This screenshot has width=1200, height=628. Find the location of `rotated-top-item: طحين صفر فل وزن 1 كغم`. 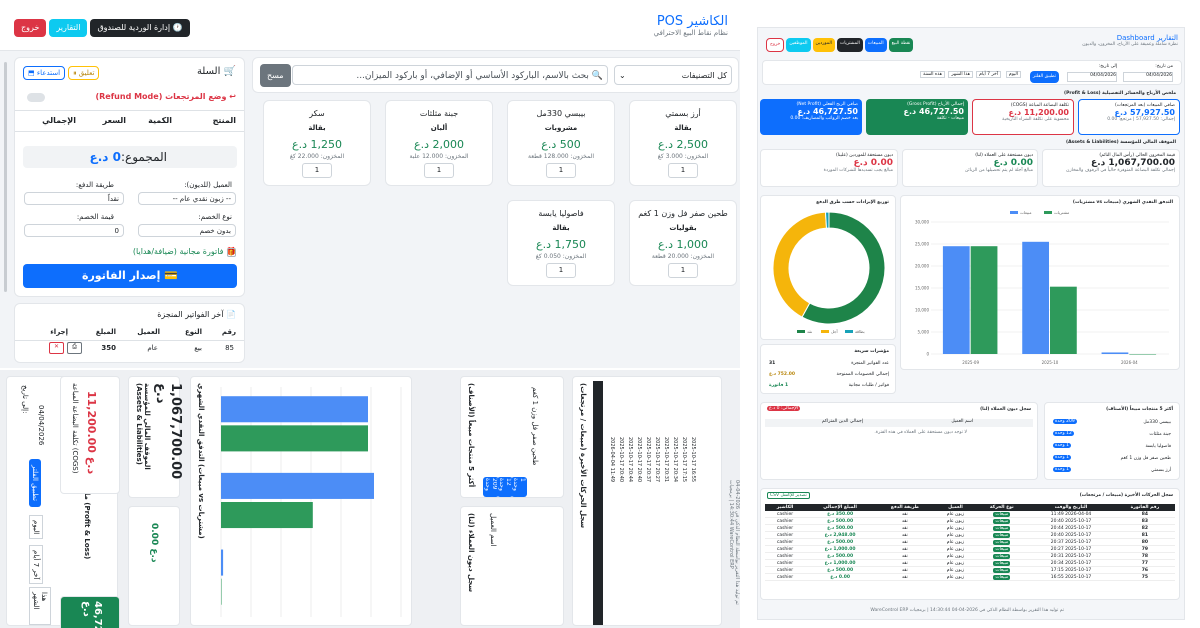

rotated-top-item: طحين صفر فل وزن 1 كغم is located at coordinates (535, 426).